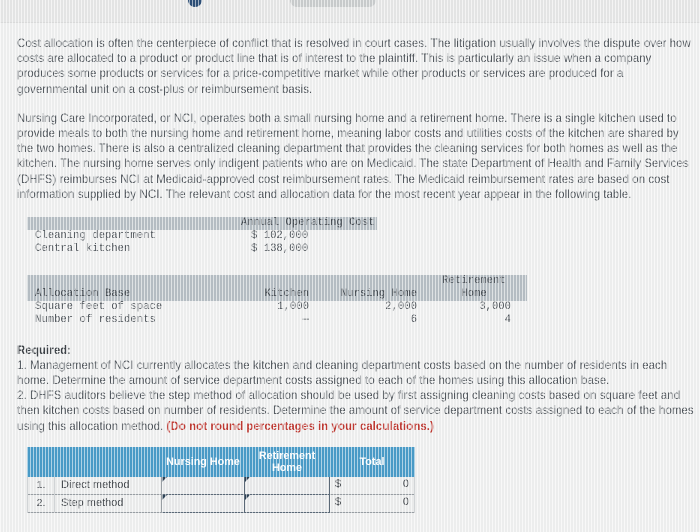 Image resolution: width=700 pixels, height=532 pixels. I want to click on answer-table-header-row: Nursing Home Retirement Home Total, so click(221, 461).